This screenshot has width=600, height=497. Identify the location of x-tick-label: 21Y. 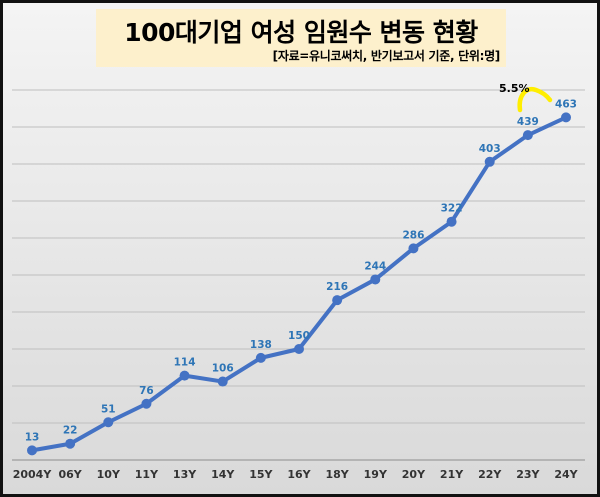
(452, 474).